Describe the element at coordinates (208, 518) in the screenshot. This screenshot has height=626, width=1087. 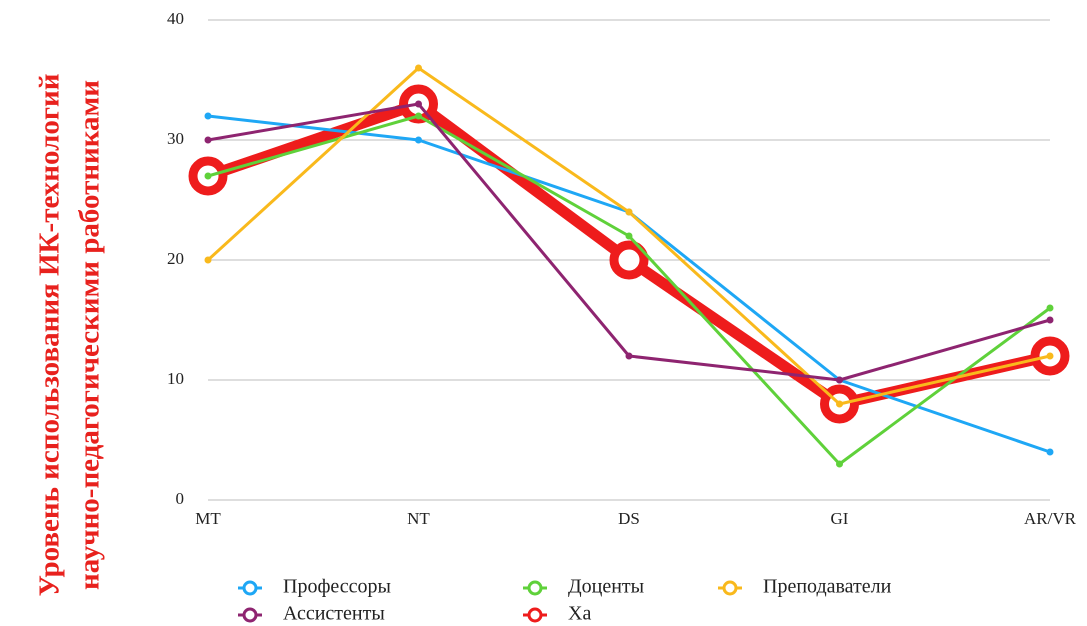
I see `x-tick-label: MT` at that location.